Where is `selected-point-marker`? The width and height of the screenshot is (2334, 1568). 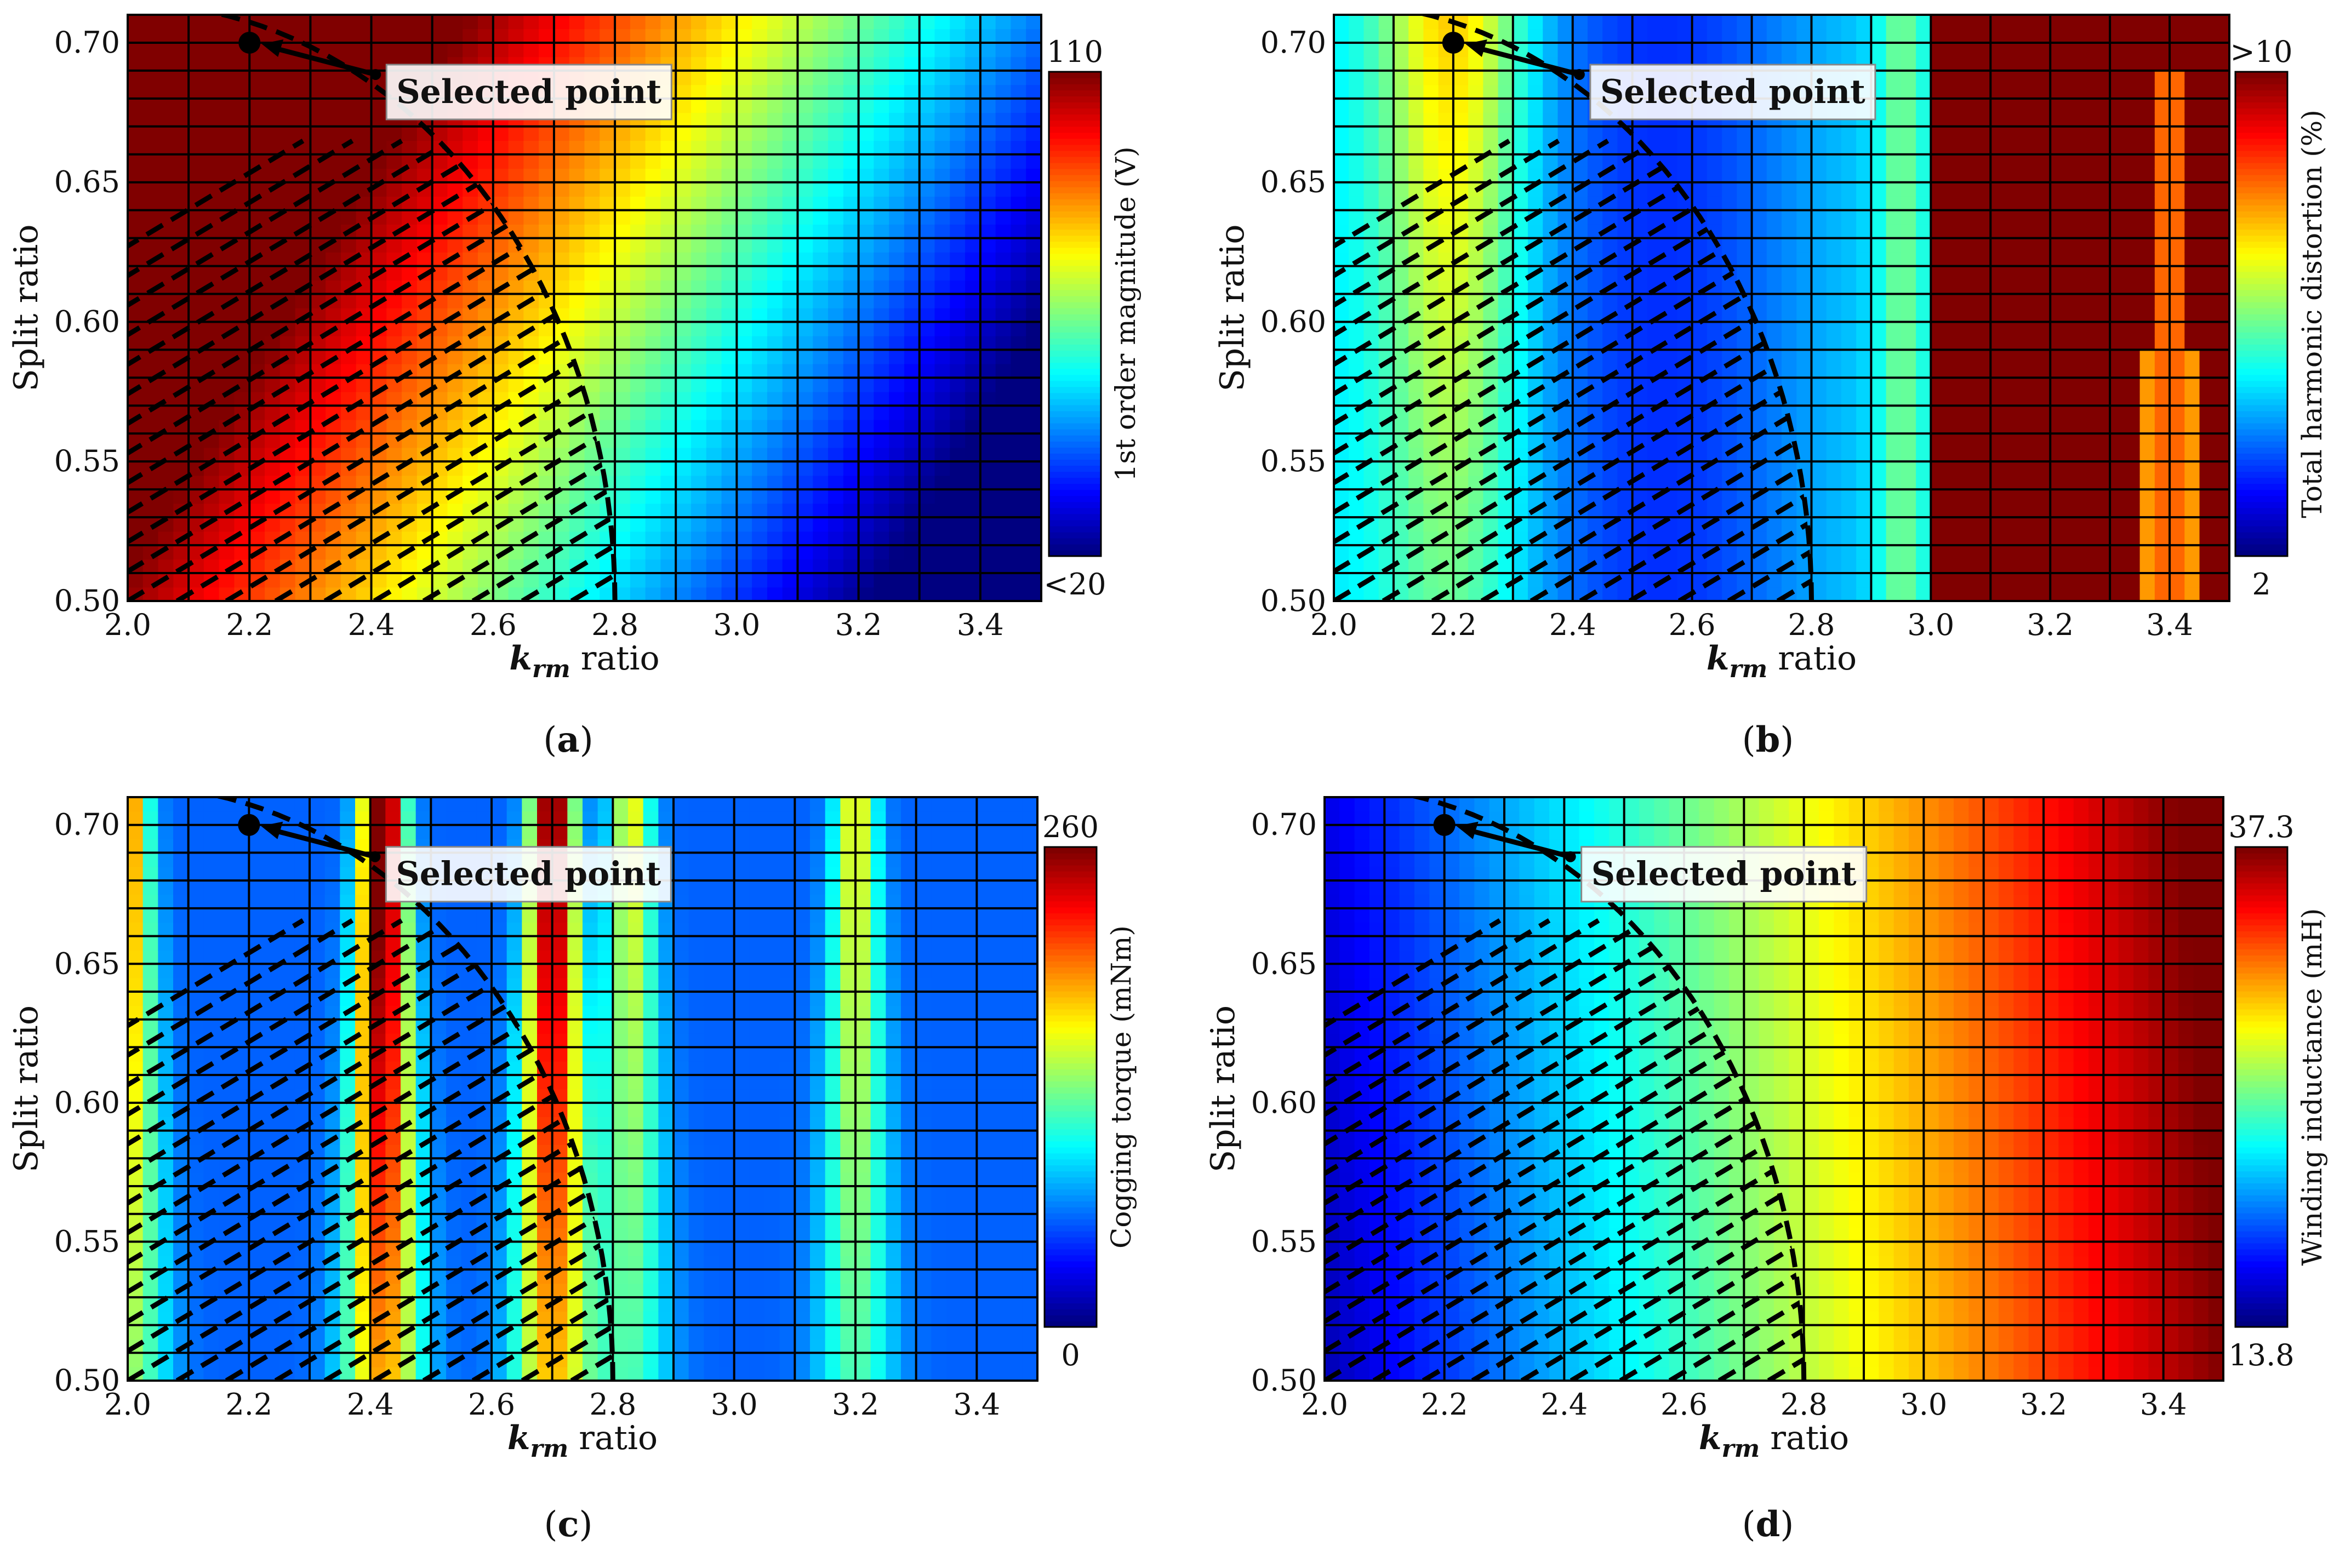
selected-point-marker is located at coordinates (249, 43).